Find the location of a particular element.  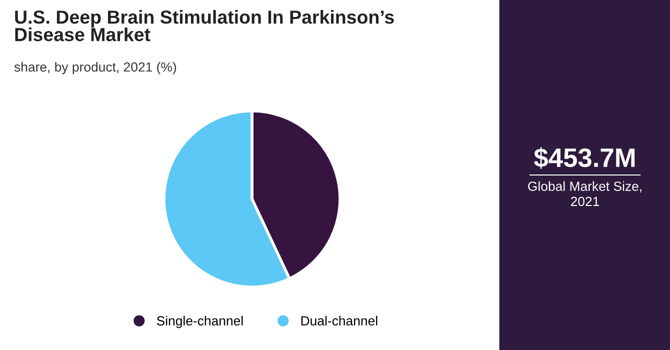

chart-subtitle: share, by product, 2021 (%) is located at coordinates (95, 68).